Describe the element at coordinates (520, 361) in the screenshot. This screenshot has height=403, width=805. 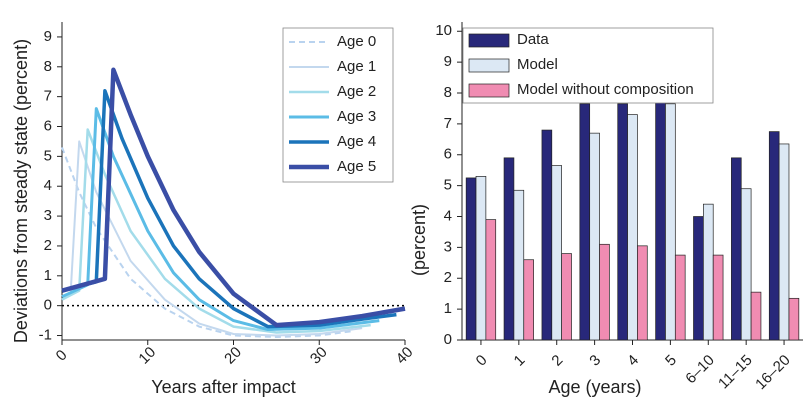
I see `x-tick-label: 1` at that location.